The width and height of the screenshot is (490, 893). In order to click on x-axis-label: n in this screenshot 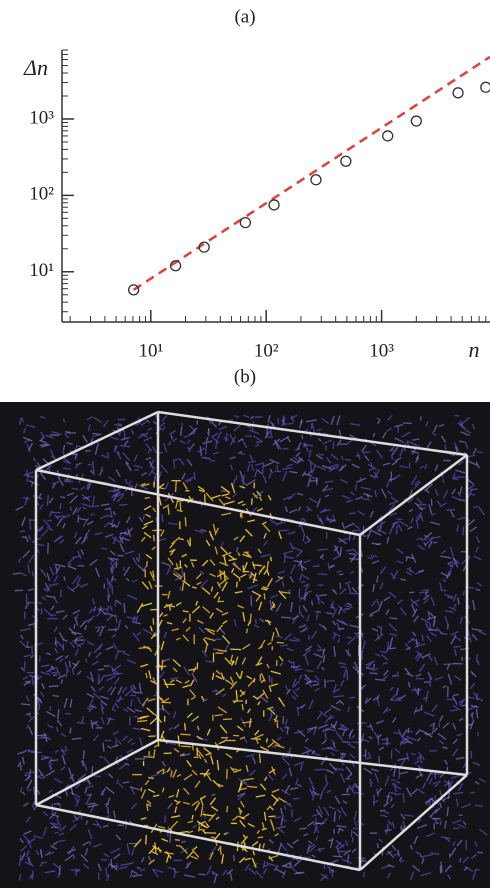, I will do `click(474, 349)`.